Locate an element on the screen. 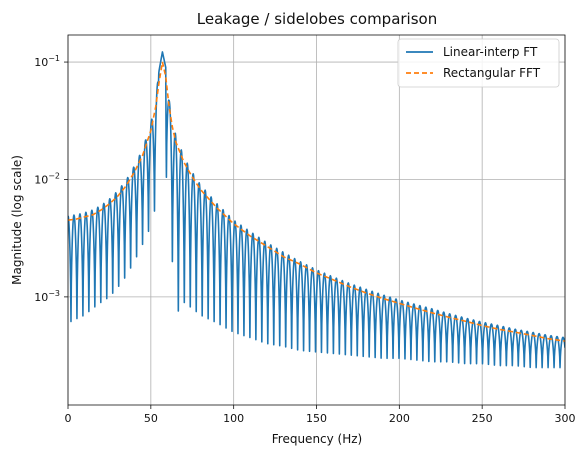 This screenshot has width=586, height=457. y-tick-label: 10⁻² is located at coordinates (47, 178).